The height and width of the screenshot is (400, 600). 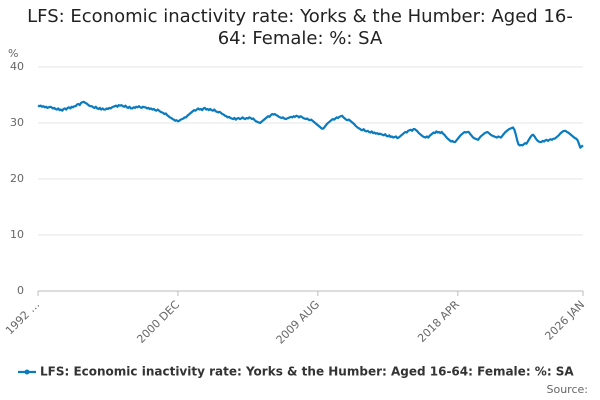 I want to click on y-tick-label: 30, so click(x=17, y=122).